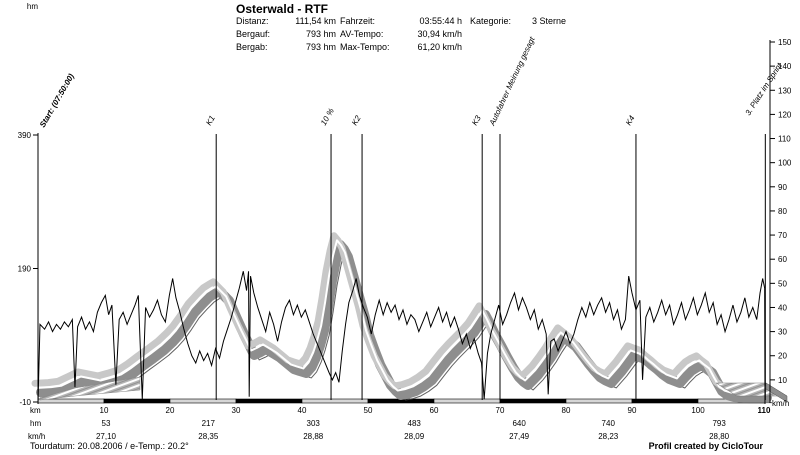 The height and width of the screenshot is (455, 800). What do you see at coordinates (106, 423) in the screenshot?
I see `checkpoint-hm-value: 53` at bounding box center [106, 423].